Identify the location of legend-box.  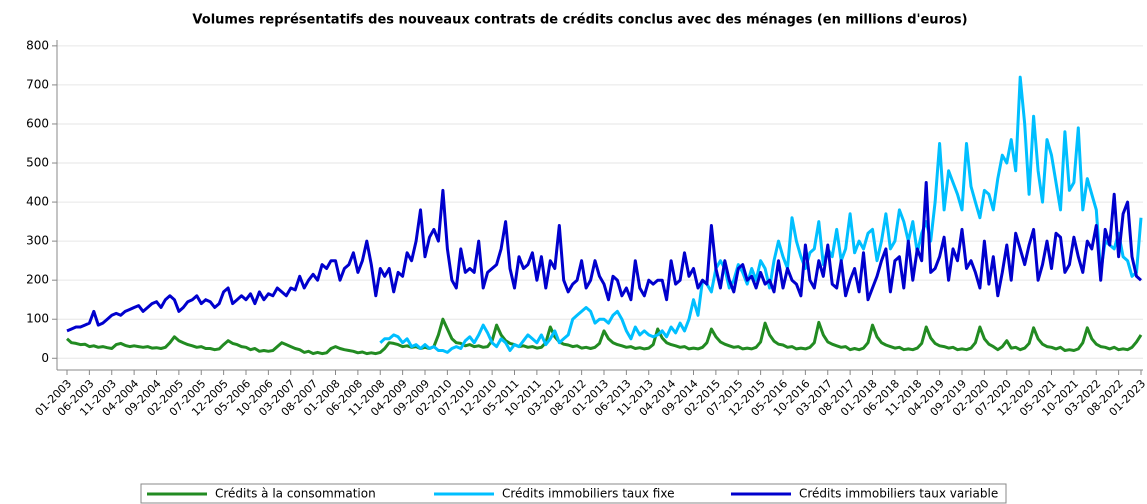
(573, 493).